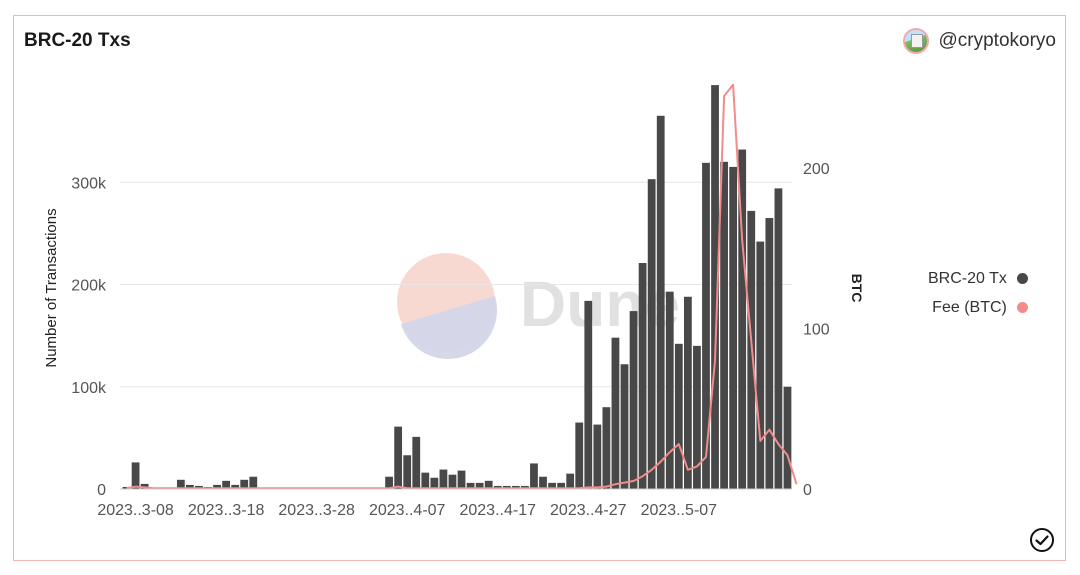  What do you see at coordinates (588, 510) in the screenshot?
I see `x-tick-label: 2023..4-27` at bounding box center [588, 510].